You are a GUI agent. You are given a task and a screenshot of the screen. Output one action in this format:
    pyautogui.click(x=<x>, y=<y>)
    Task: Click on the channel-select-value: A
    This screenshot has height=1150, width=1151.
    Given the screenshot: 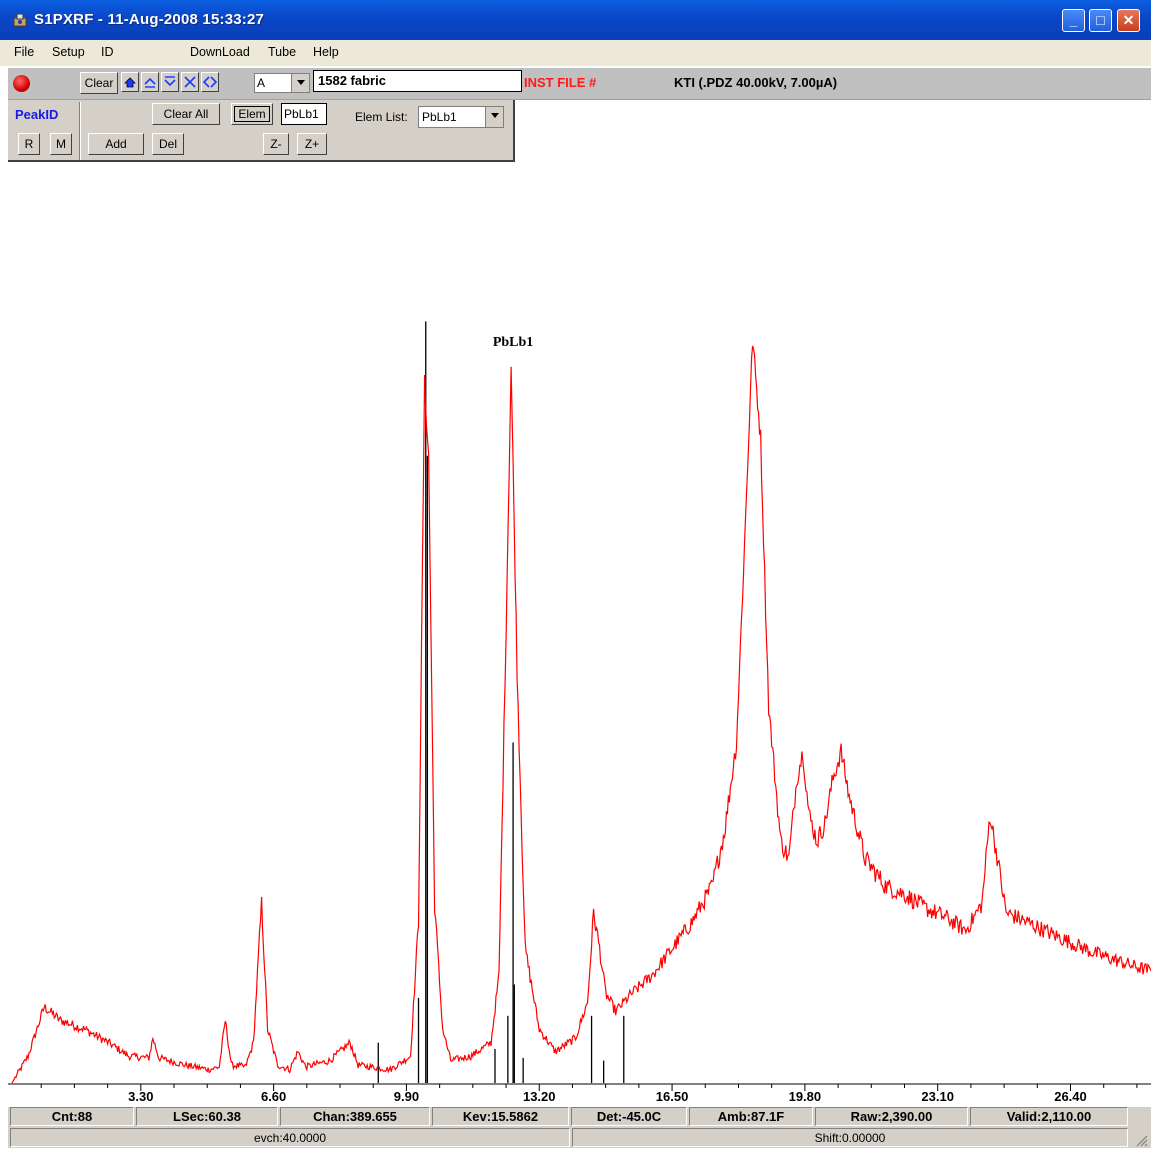 What is the action you would take?
    pyautogui.click(x=261, y=83)
    